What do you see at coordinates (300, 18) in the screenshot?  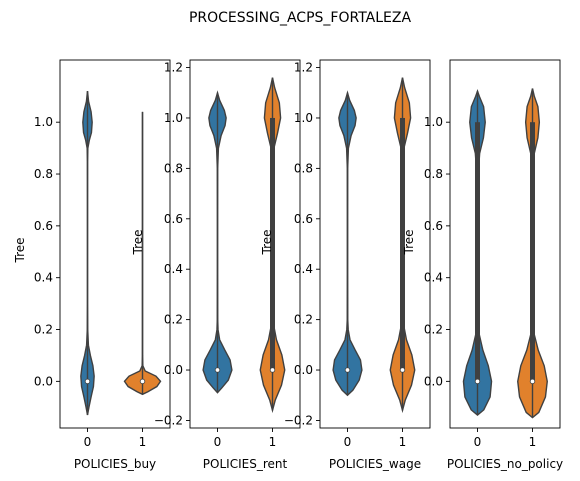 I see `chart-title: PROCESSING_ACPS_FORTALEZA` at bounding box center [300, 18].